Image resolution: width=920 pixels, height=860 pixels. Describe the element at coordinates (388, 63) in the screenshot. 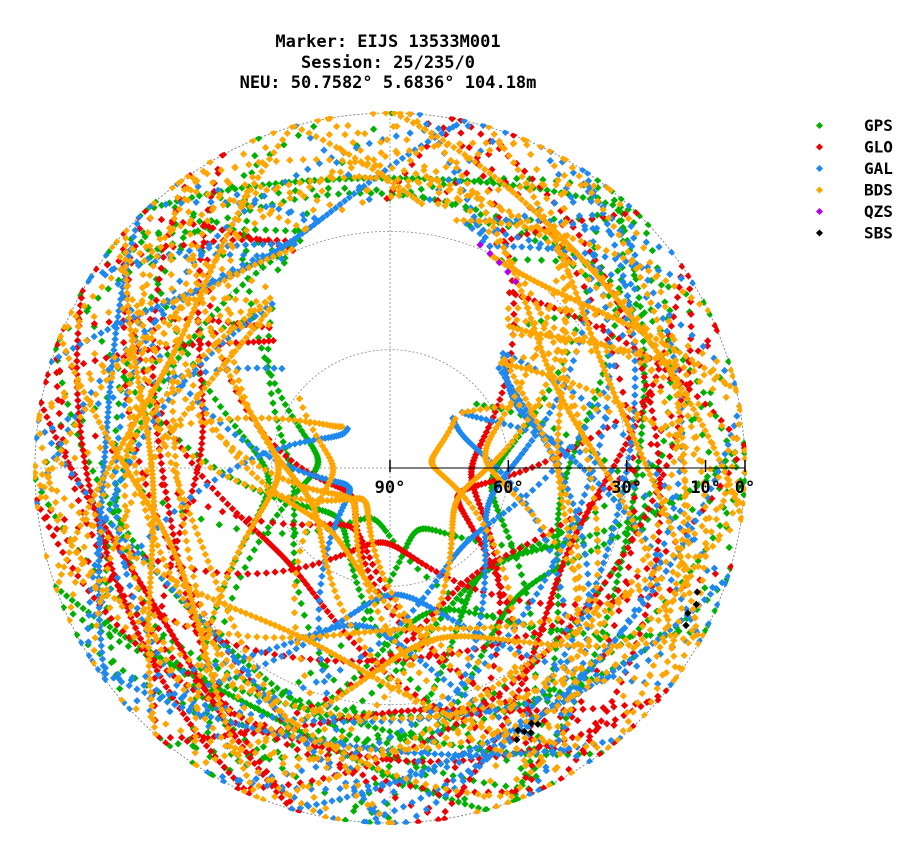

I see `chart-title-line: Session: 25/235/0` at that location.